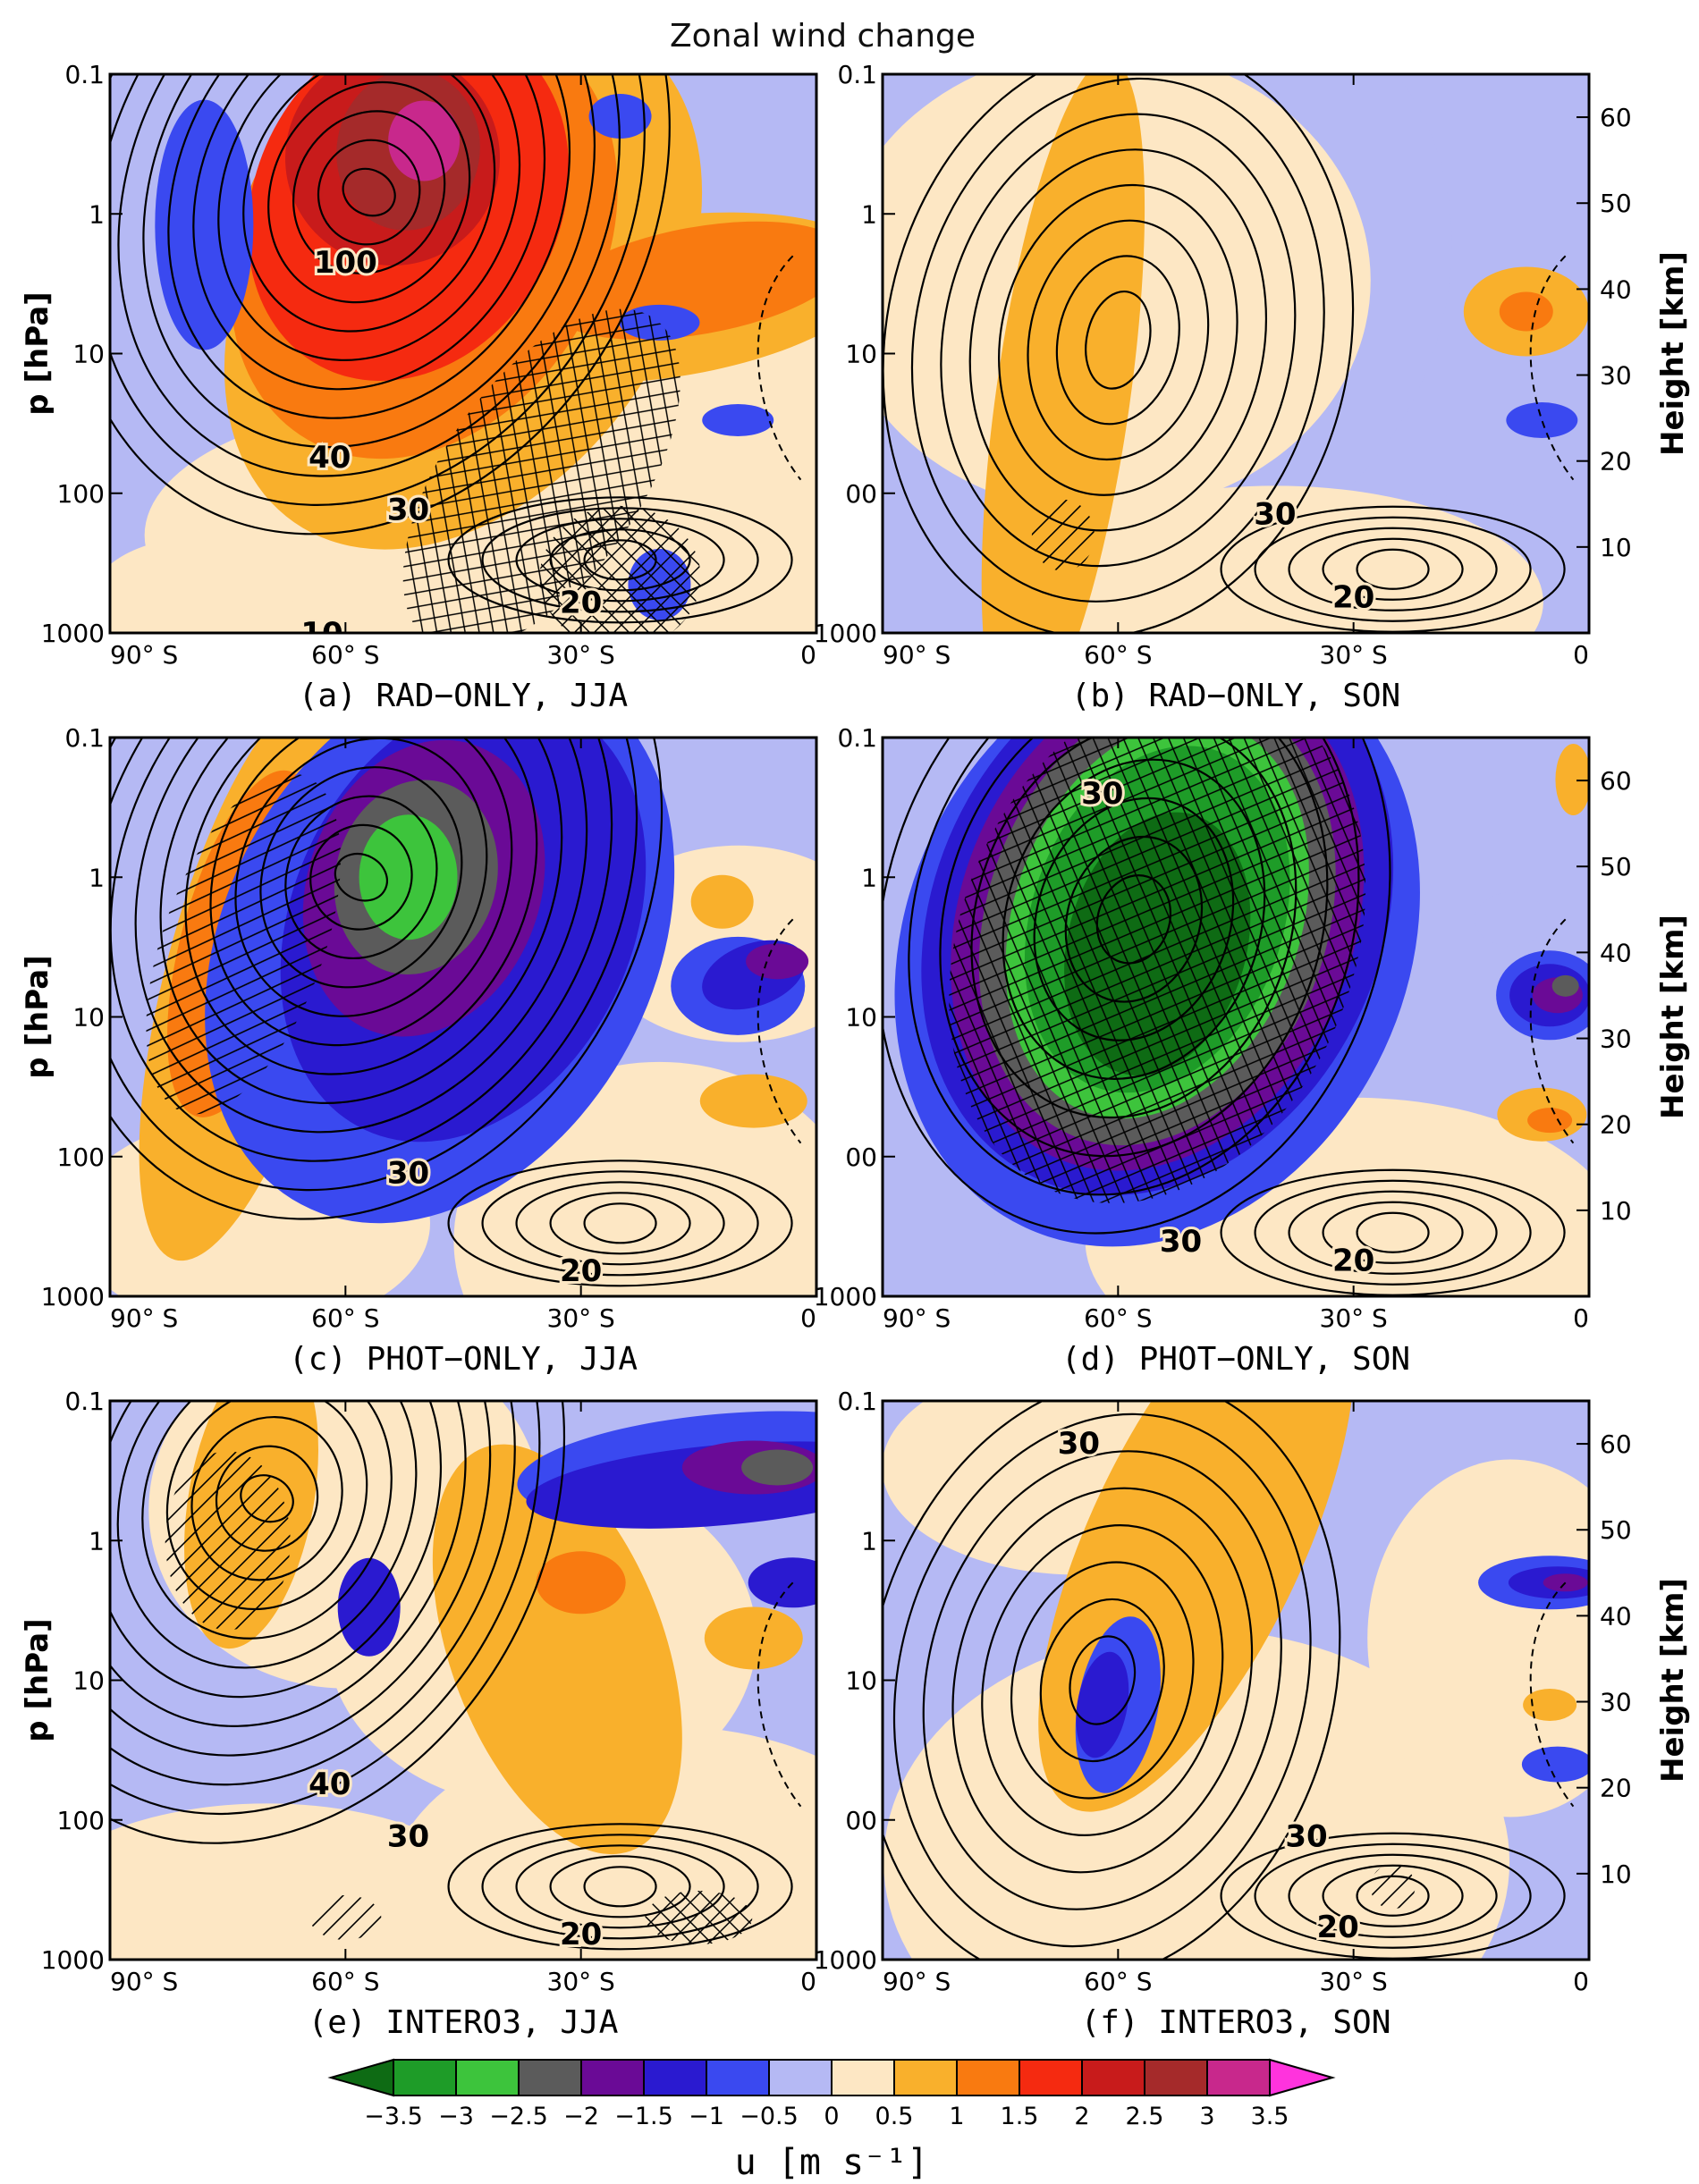  Describe the element at coordinates (1303, 2077) in the screenshot. I see `colorbar-triangle-high` at that location.